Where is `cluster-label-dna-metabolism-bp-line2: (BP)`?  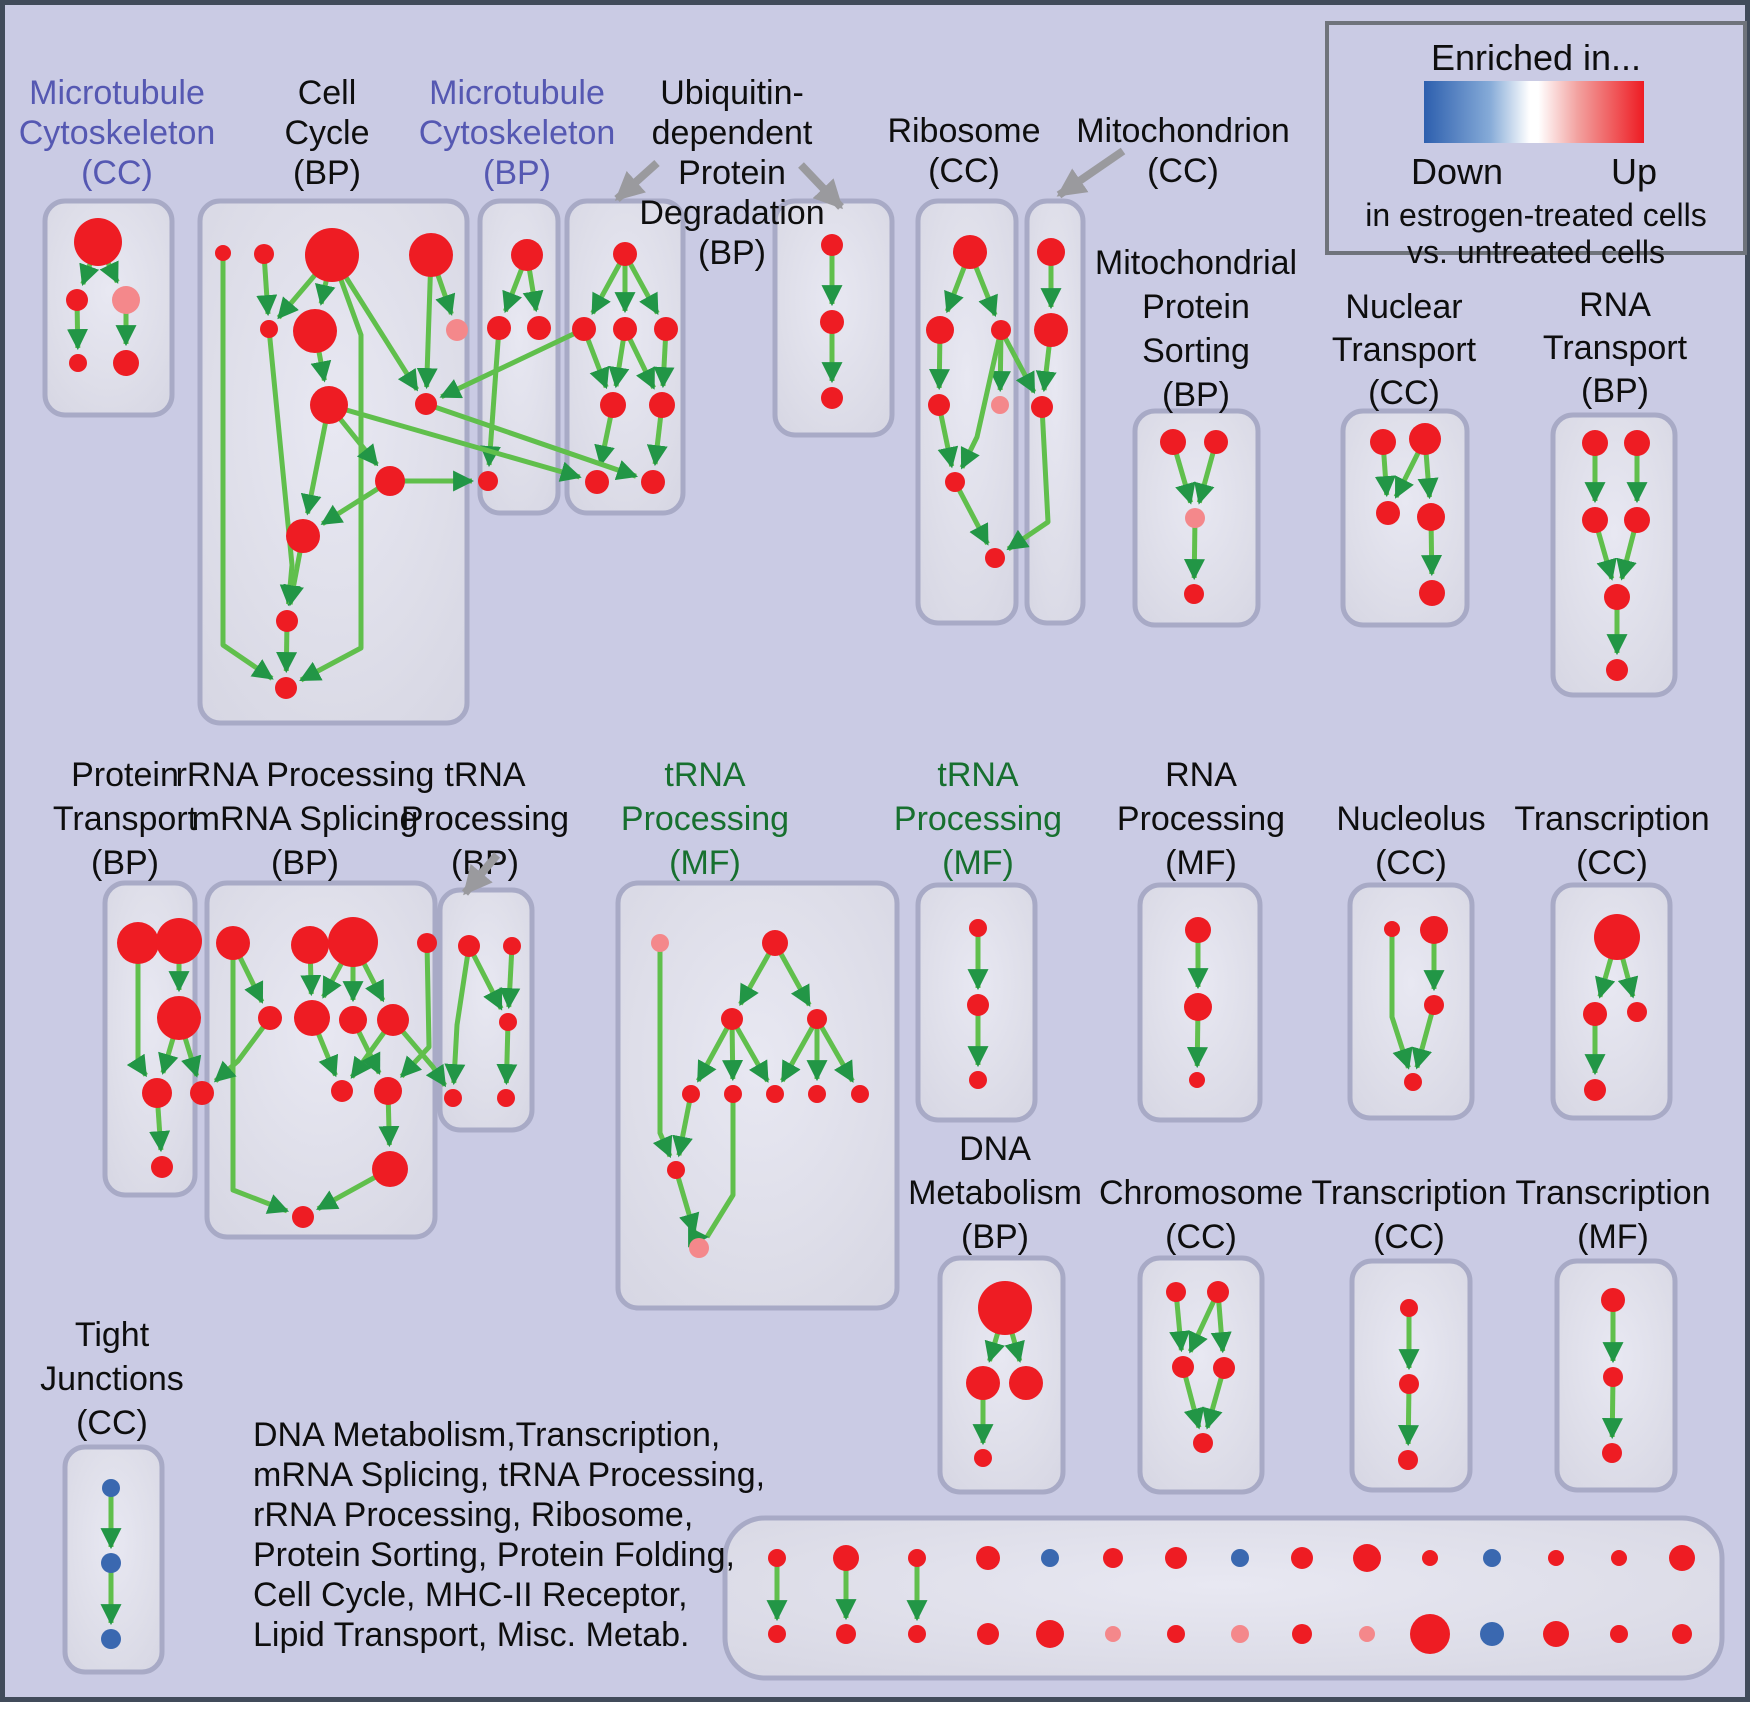
cluster-label-dna-metabolism-bp-line2: (BP) is located at coordinates (995, 1237).